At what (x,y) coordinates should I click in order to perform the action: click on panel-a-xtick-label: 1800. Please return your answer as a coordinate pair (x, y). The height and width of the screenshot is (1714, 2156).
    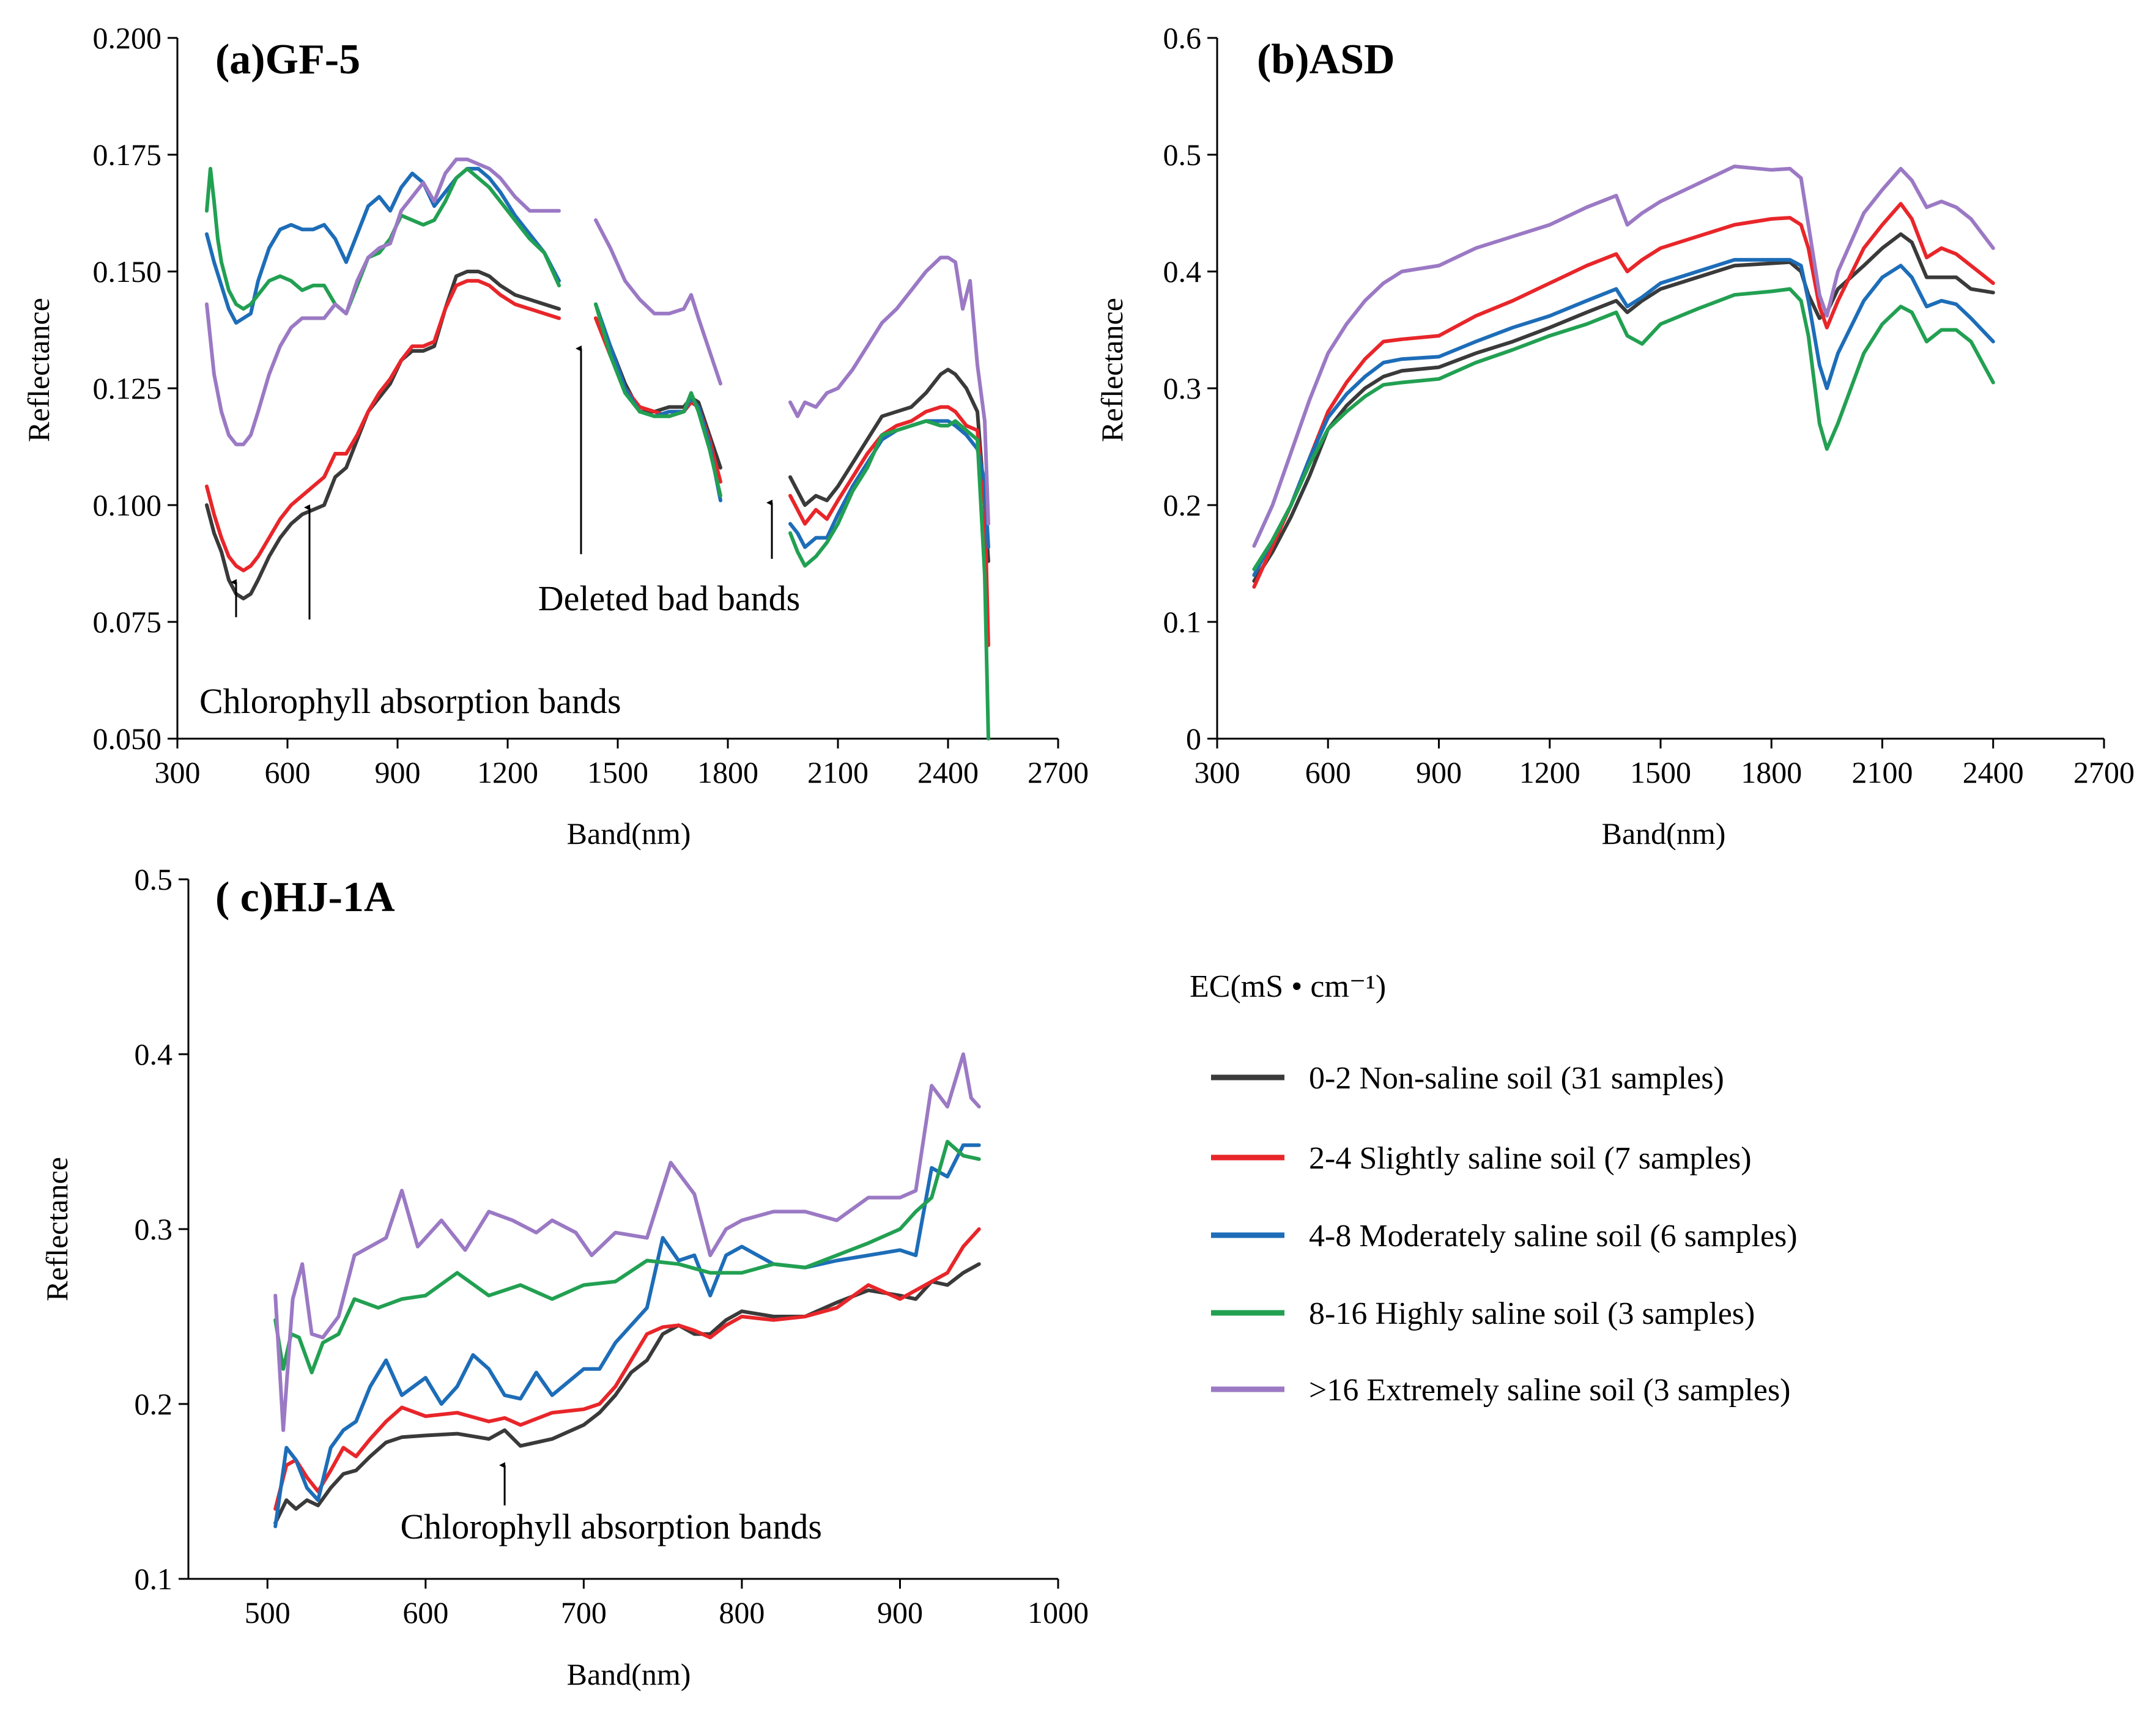
    Looking at the image, I should click on (727, 772).